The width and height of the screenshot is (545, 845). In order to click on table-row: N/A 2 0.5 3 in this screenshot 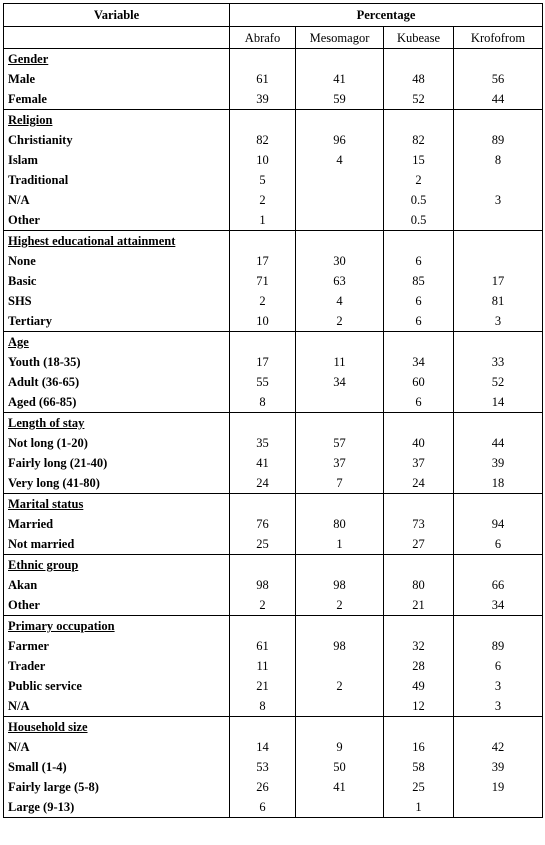, I will do `click(273, 200)`.